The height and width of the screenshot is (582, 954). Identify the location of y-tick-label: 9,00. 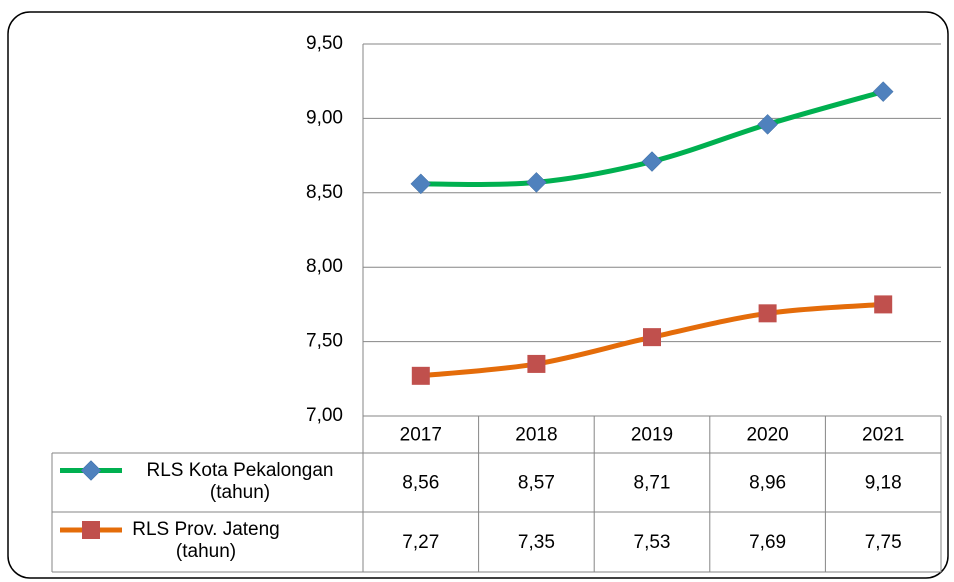
(324, 117).